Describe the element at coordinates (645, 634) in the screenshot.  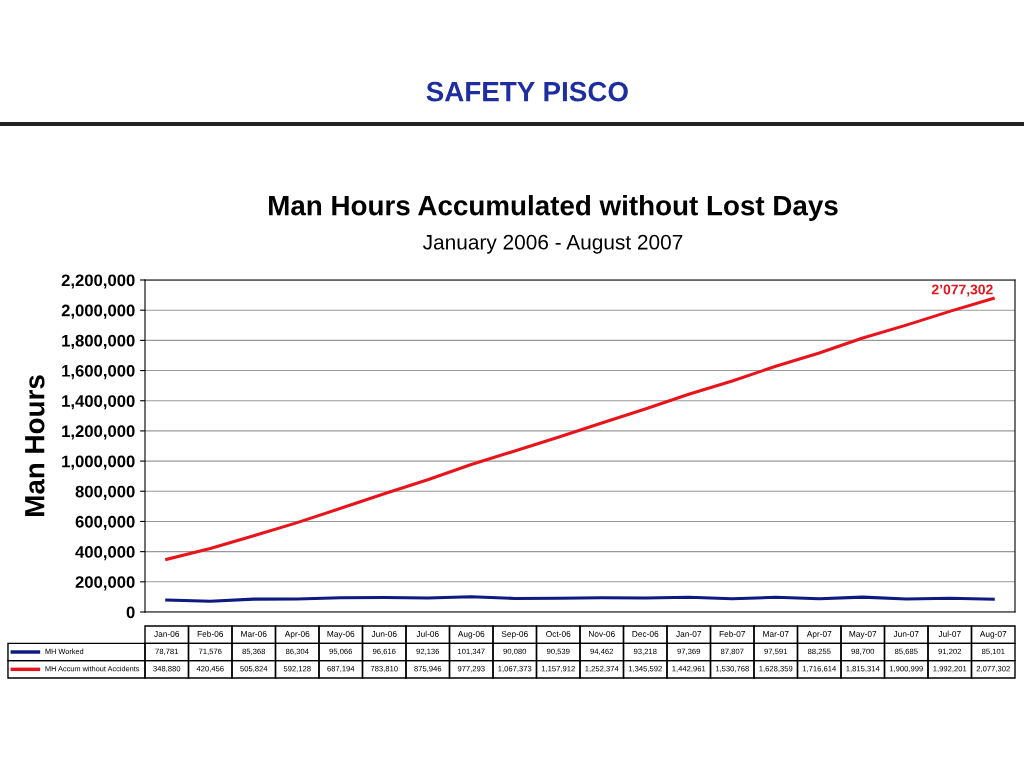
I see `x-tick-label: Dec-06` at that location.